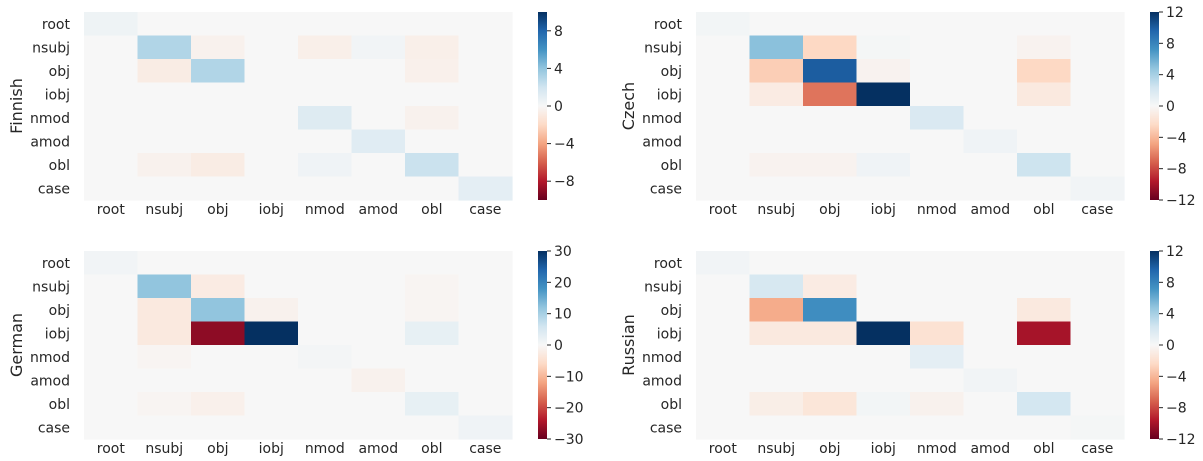  What do you see at coordinates (569, 377) in the screenshot?
I see `colorbar-tick-label: −10` at bounding box center [569, 377].